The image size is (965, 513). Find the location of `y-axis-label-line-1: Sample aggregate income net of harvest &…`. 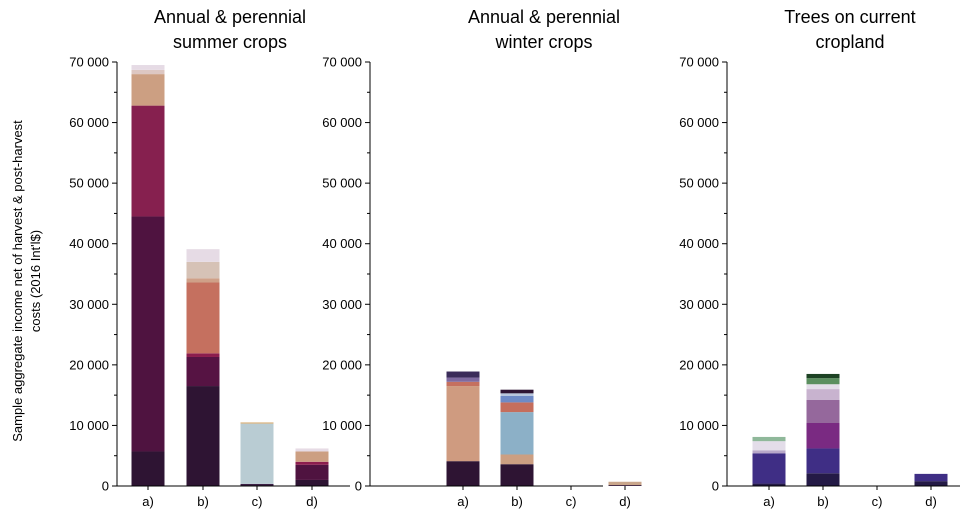

y-axis-label-line-1: Sample aggregate income net of harvest &… is located at coordinates (17, 281).